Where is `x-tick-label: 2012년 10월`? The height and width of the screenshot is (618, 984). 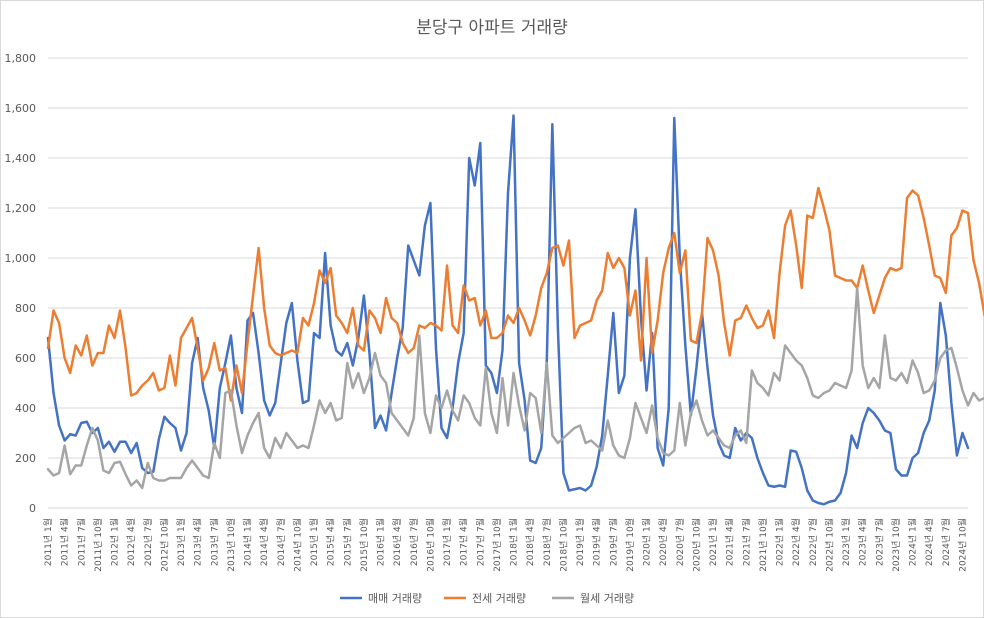 x-tick-label: 2012년 10월 is located at coordinates (164, 545).